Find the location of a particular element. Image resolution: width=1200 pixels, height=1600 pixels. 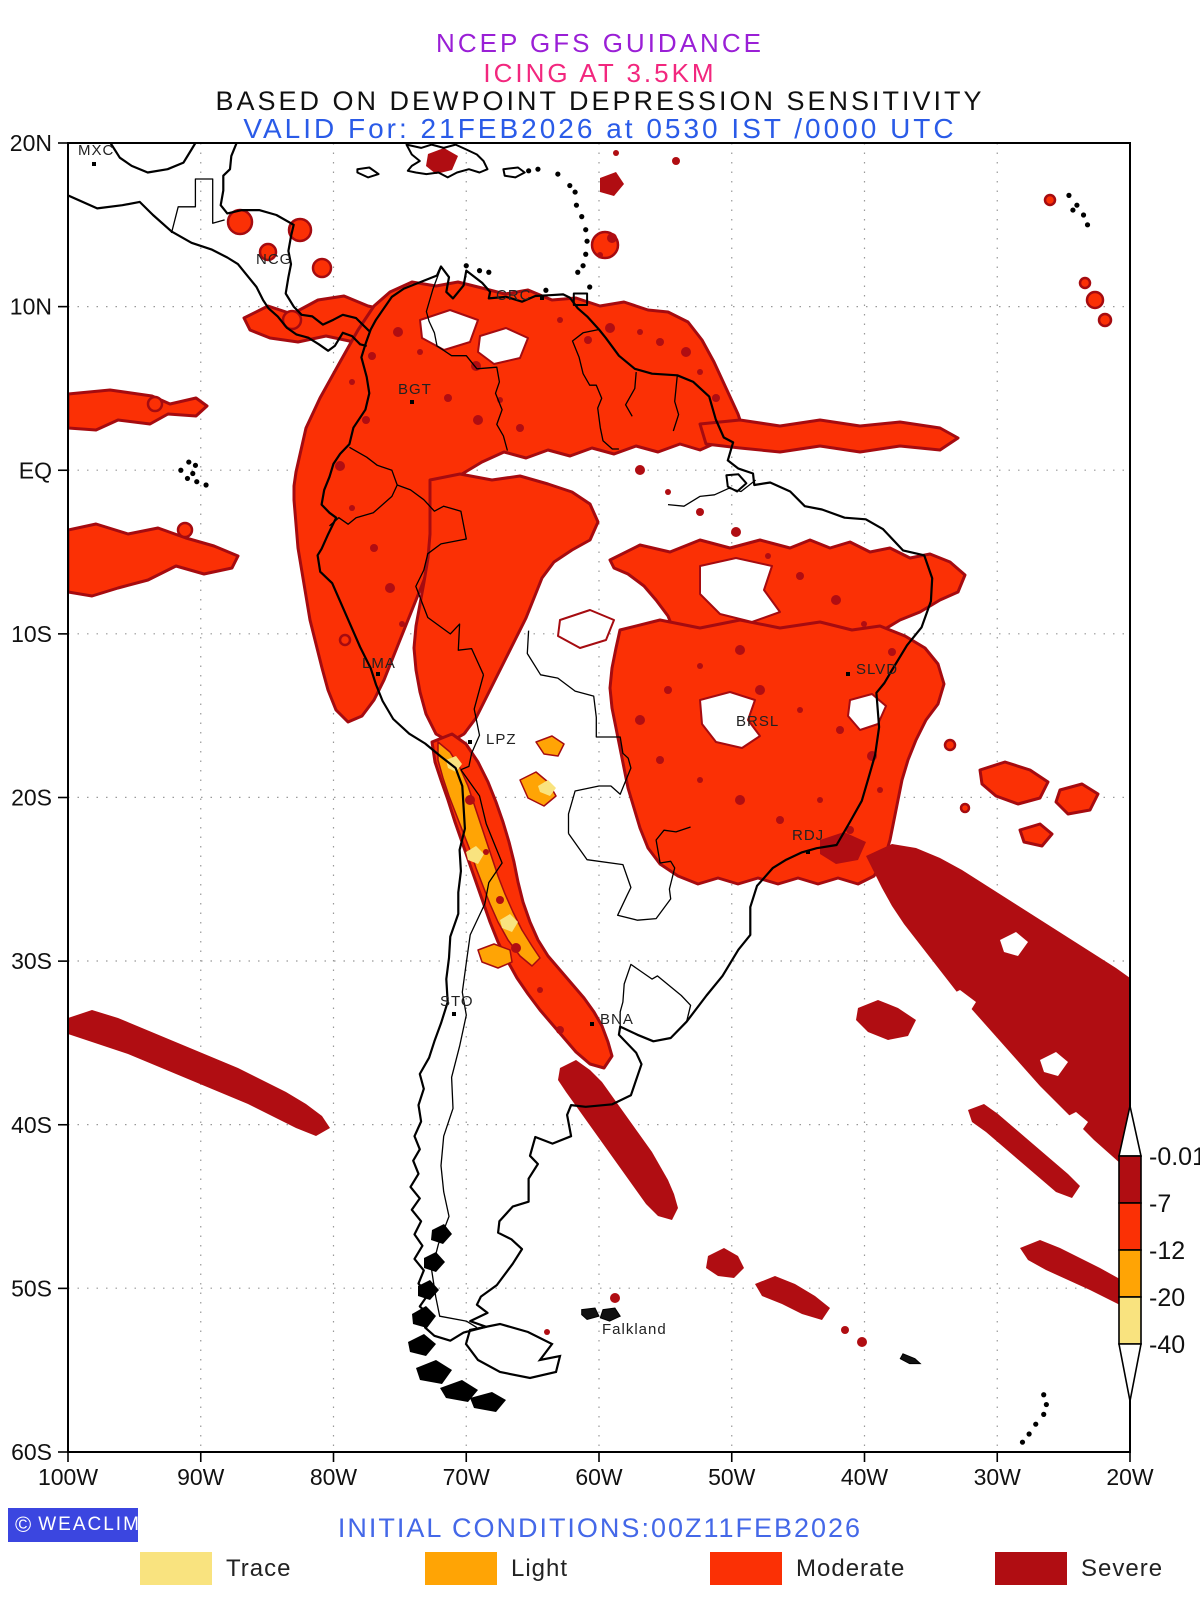

icing-region-moderate is located at coordinates (1036, 835).